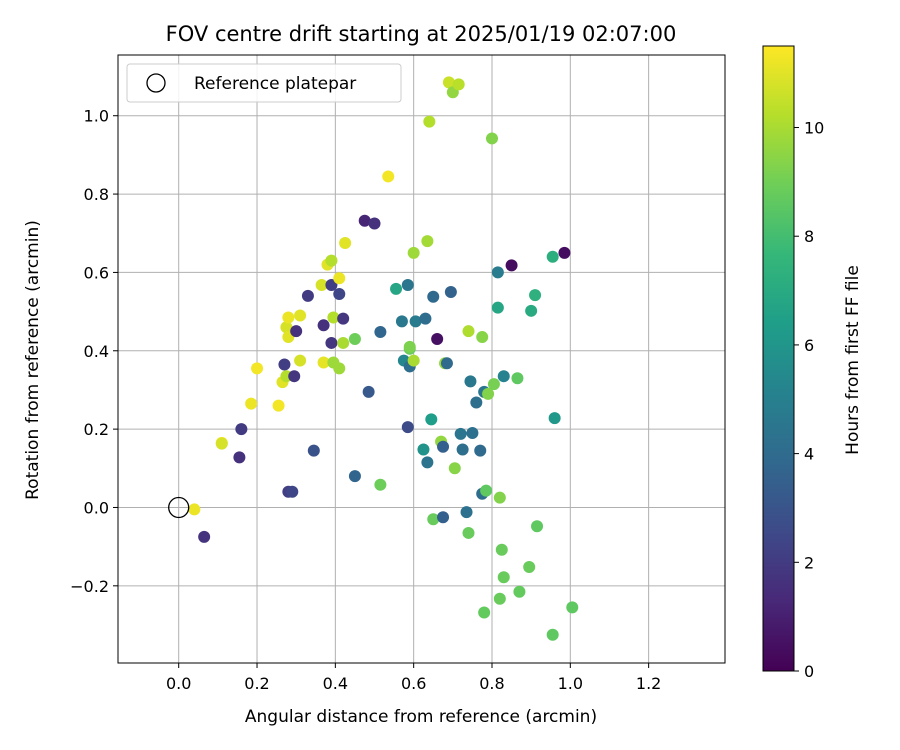 The image size is (900, 750). What do you see at coordinates (96, 116) in the screenshot?
I see `y-tick-label: 1.0` at bounding box center [96, 116].